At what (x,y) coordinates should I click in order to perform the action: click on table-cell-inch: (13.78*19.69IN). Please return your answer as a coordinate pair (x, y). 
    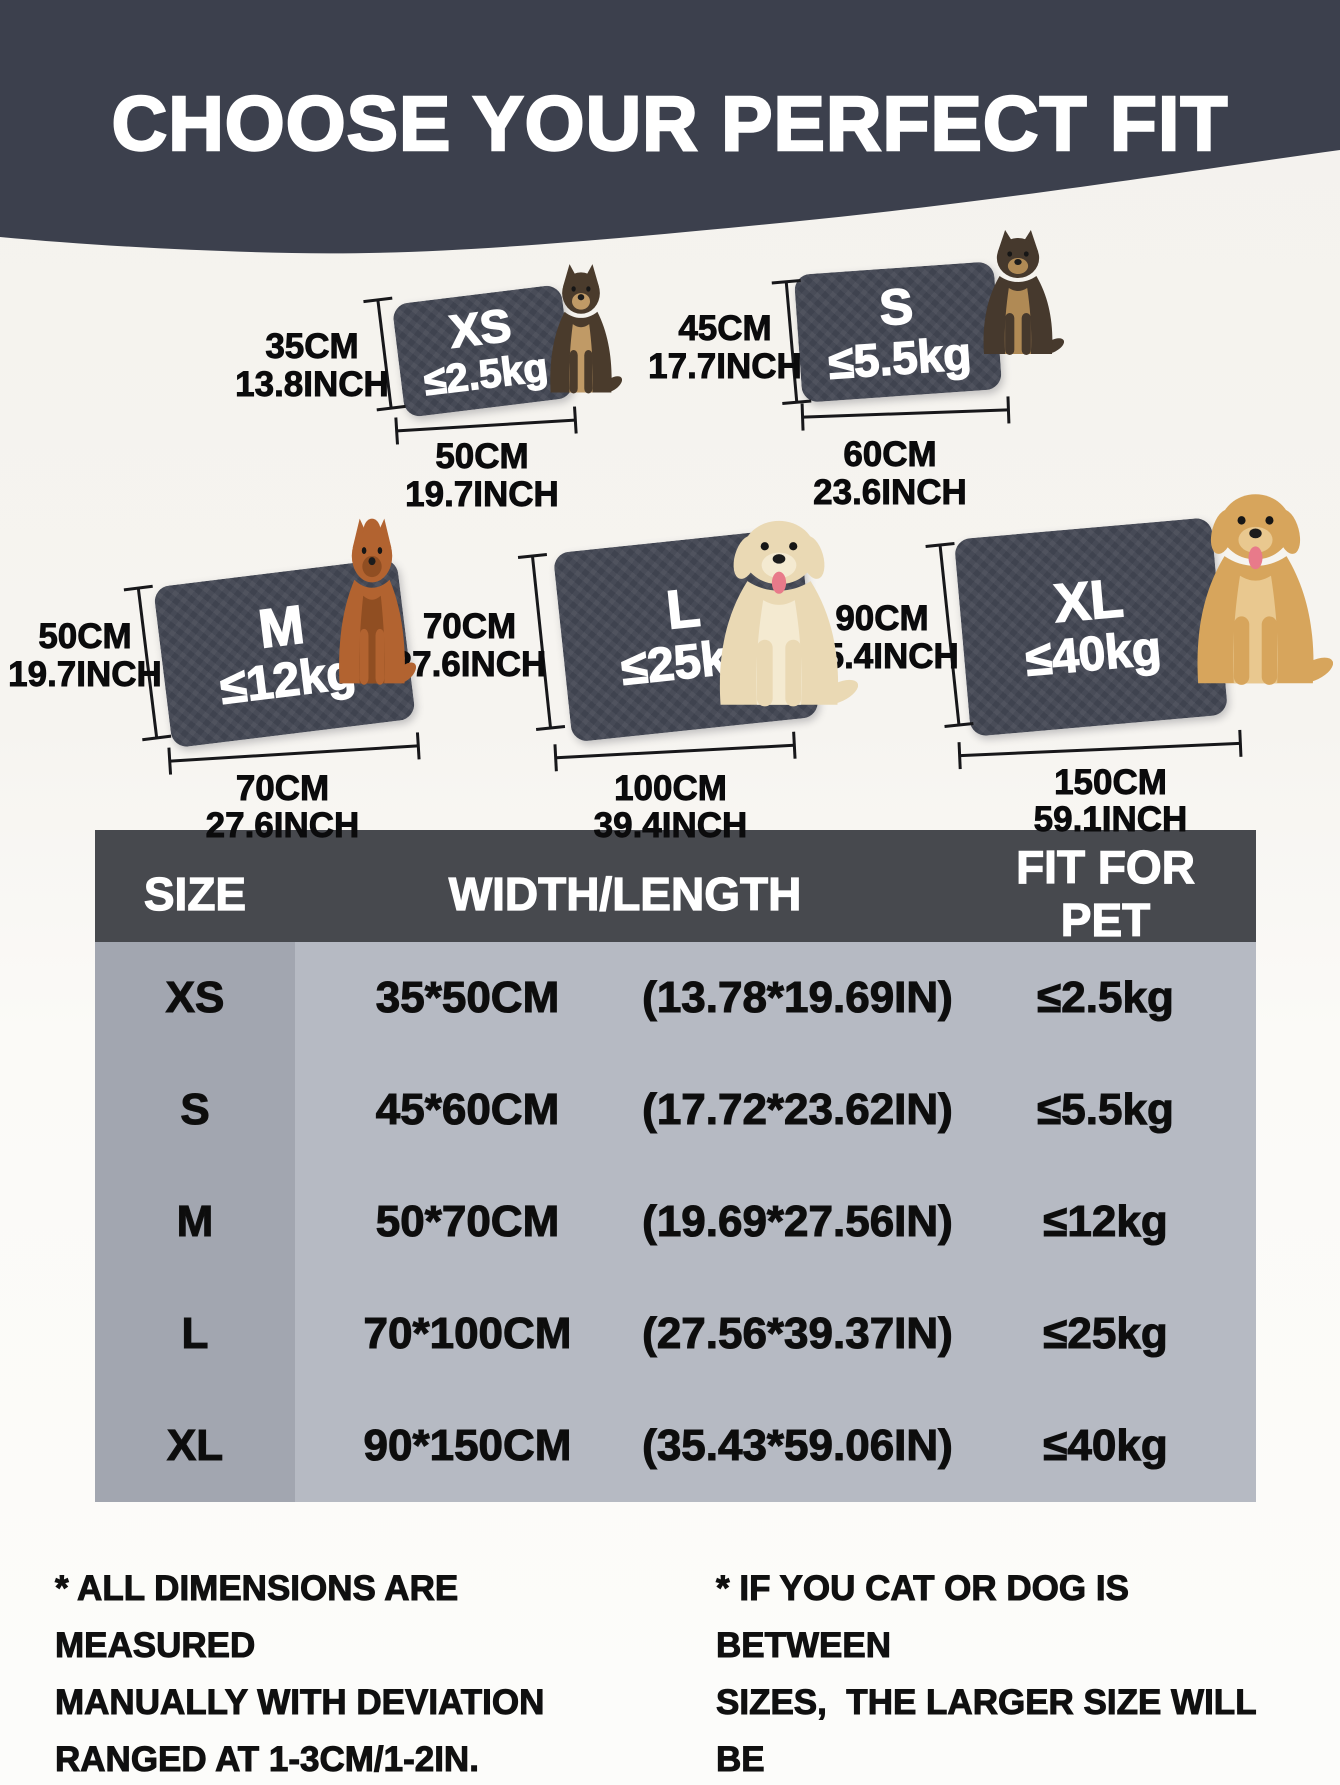
    Looking at the image, I should click on (797, 998).